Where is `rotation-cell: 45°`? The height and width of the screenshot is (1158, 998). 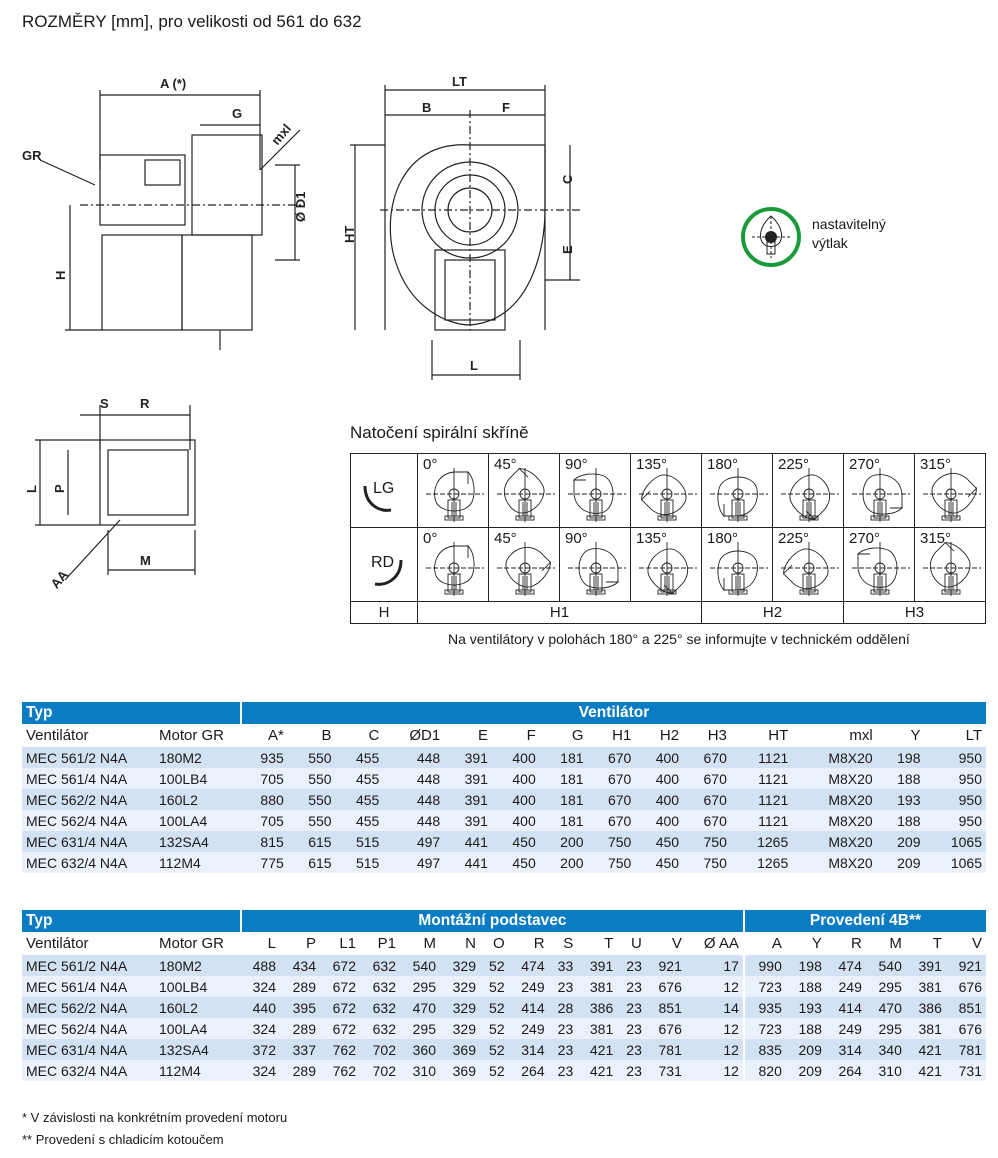
rotation-cell: 45° is located at coordinates (524, 564).